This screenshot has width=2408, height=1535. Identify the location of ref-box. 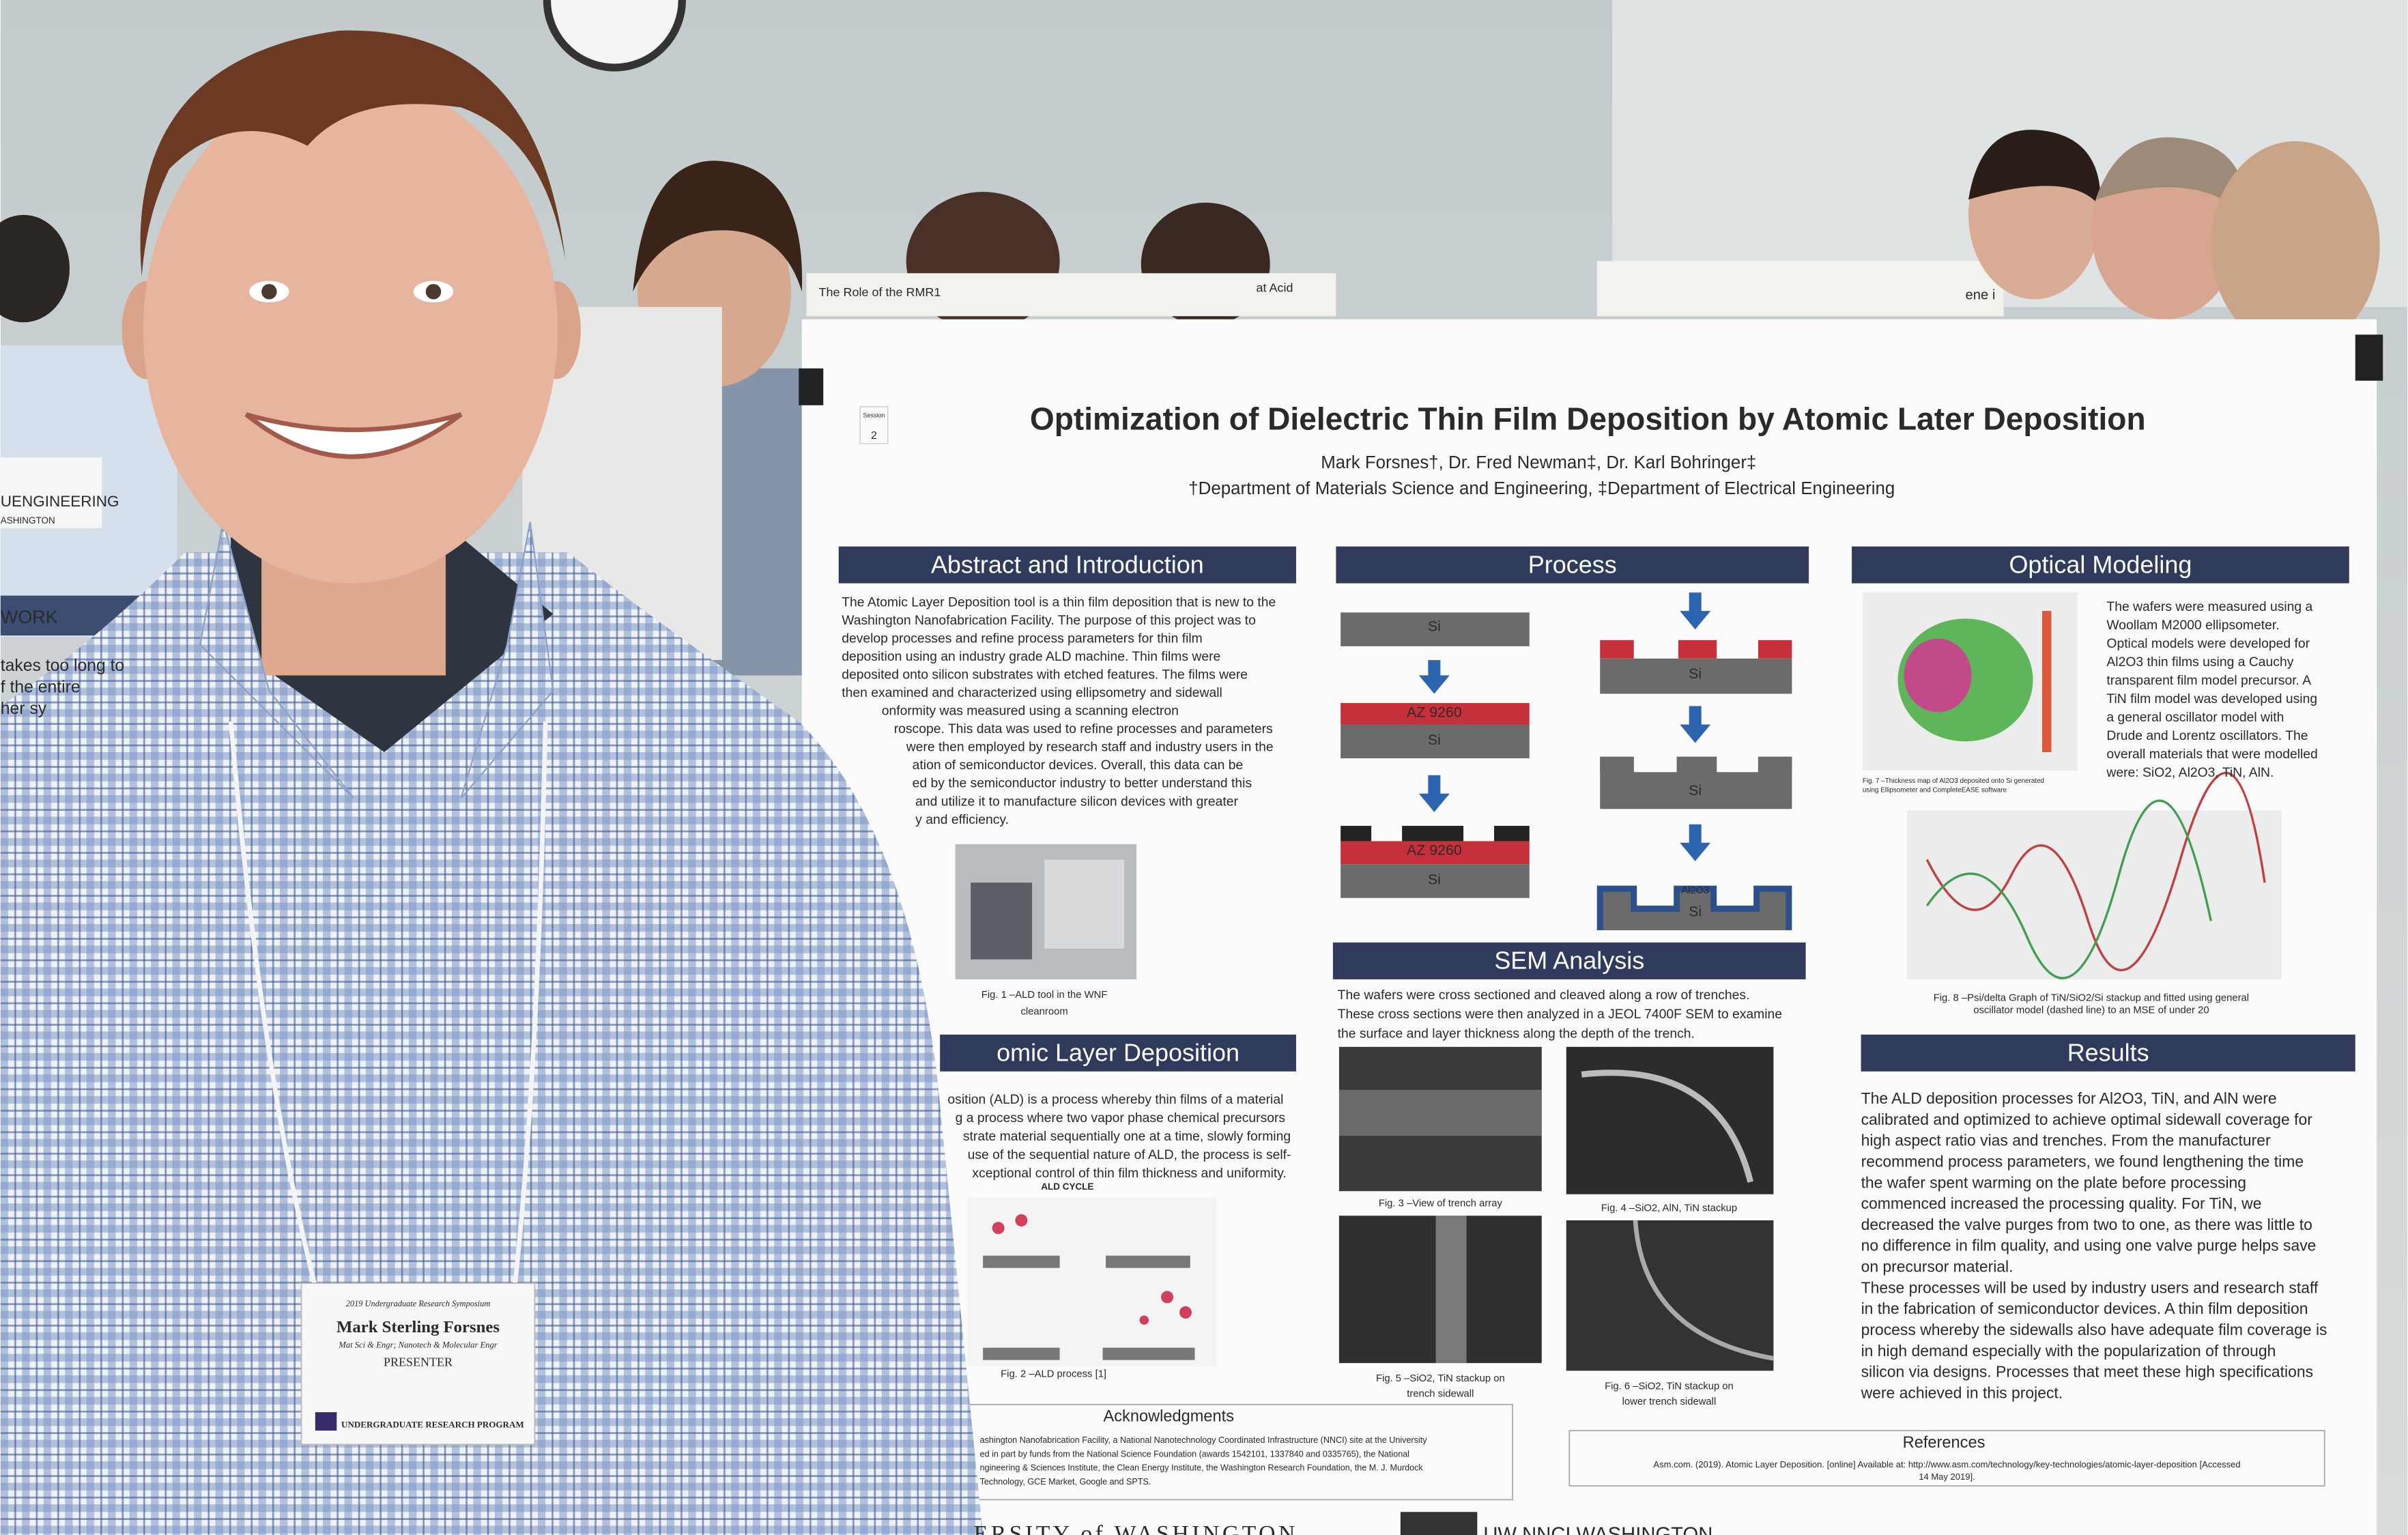
(1946, 1458).